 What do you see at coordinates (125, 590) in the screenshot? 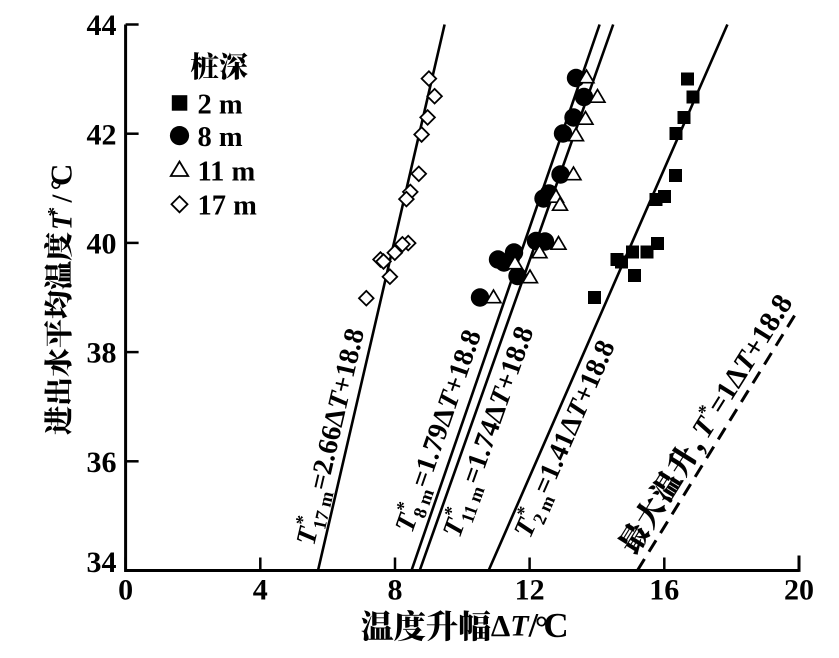
I see `svg-text: 0` at bounding box center [125, 590].